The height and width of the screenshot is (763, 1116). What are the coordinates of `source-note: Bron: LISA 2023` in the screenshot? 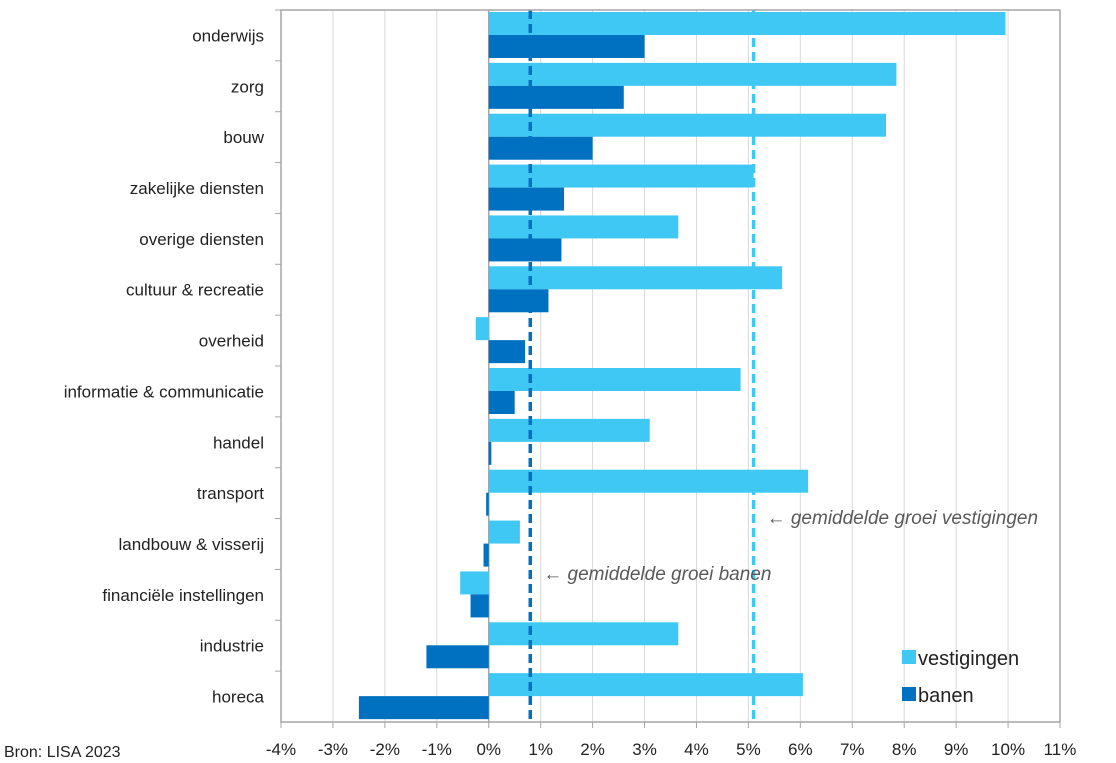 It's located at (62, 752).